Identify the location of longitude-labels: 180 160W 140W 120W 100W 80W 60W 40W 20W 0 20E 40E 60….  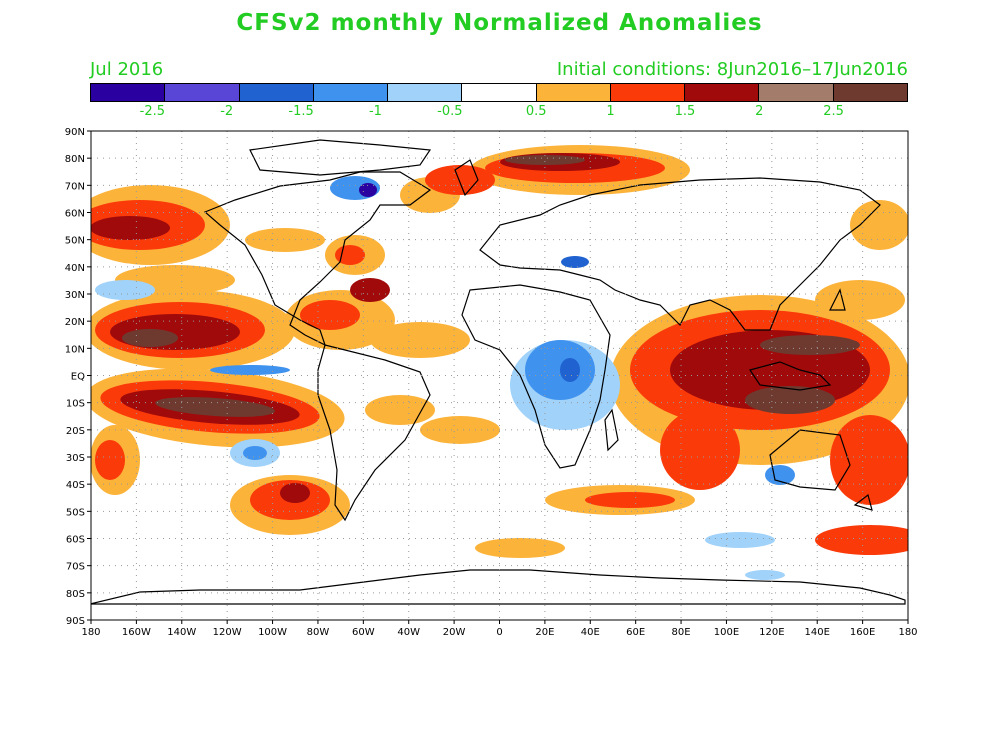
(499, 632).